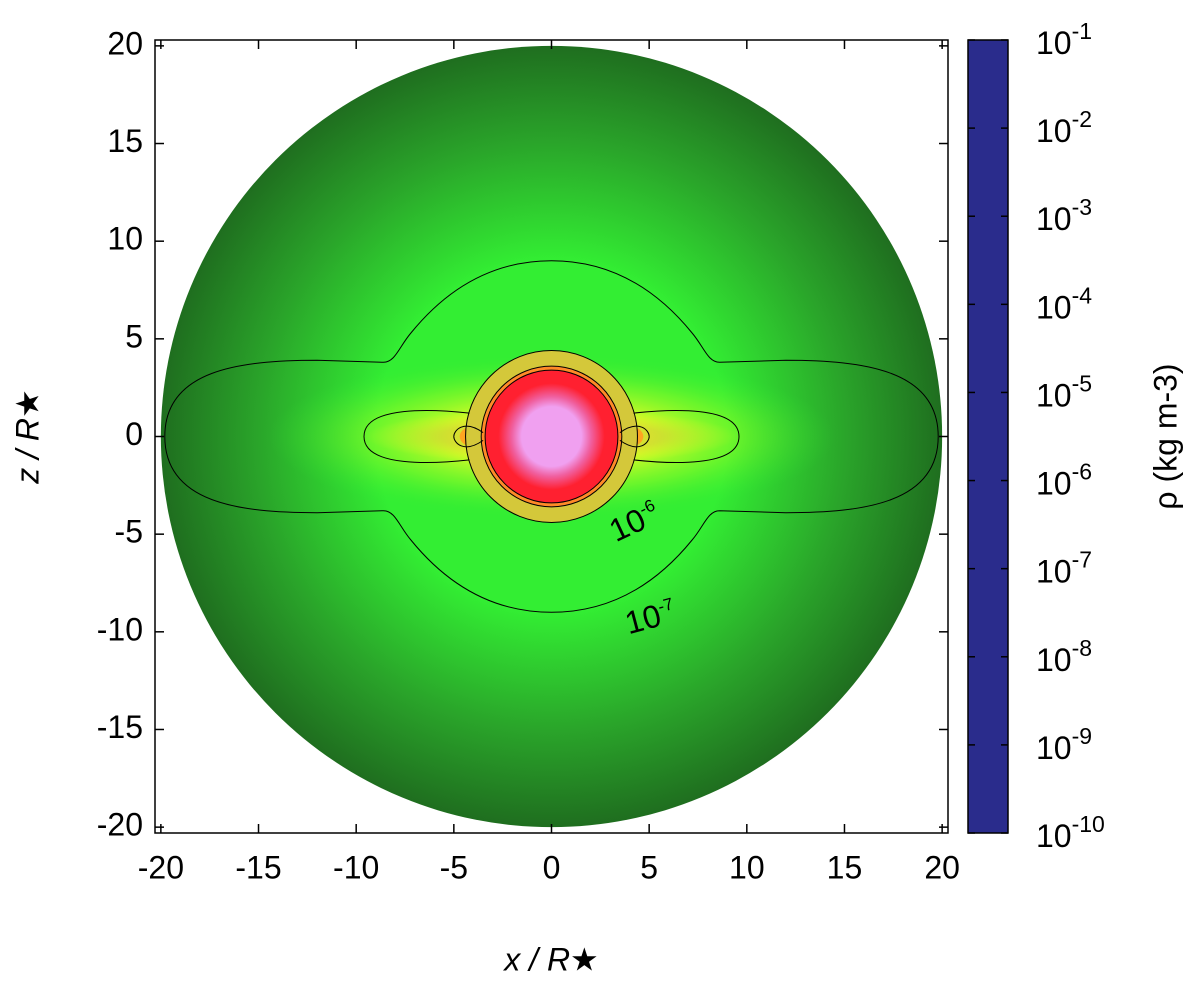 Image resolution: width=1200 pixels, height=999 pixels. Describe the element at coordinates (1064, 303) in the screenshot. I see `colorbar-tick-label: 10⁻⁴` at that location.